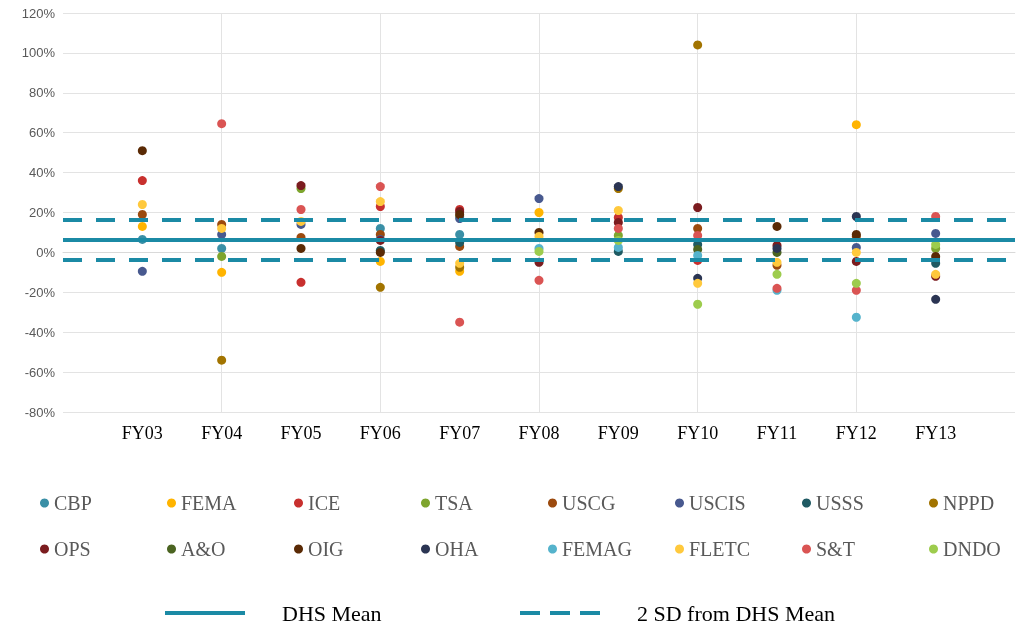  Describe the element at coordinates (40, 292) in the screenshot. I see `y-tick-label: -20%` at that location.